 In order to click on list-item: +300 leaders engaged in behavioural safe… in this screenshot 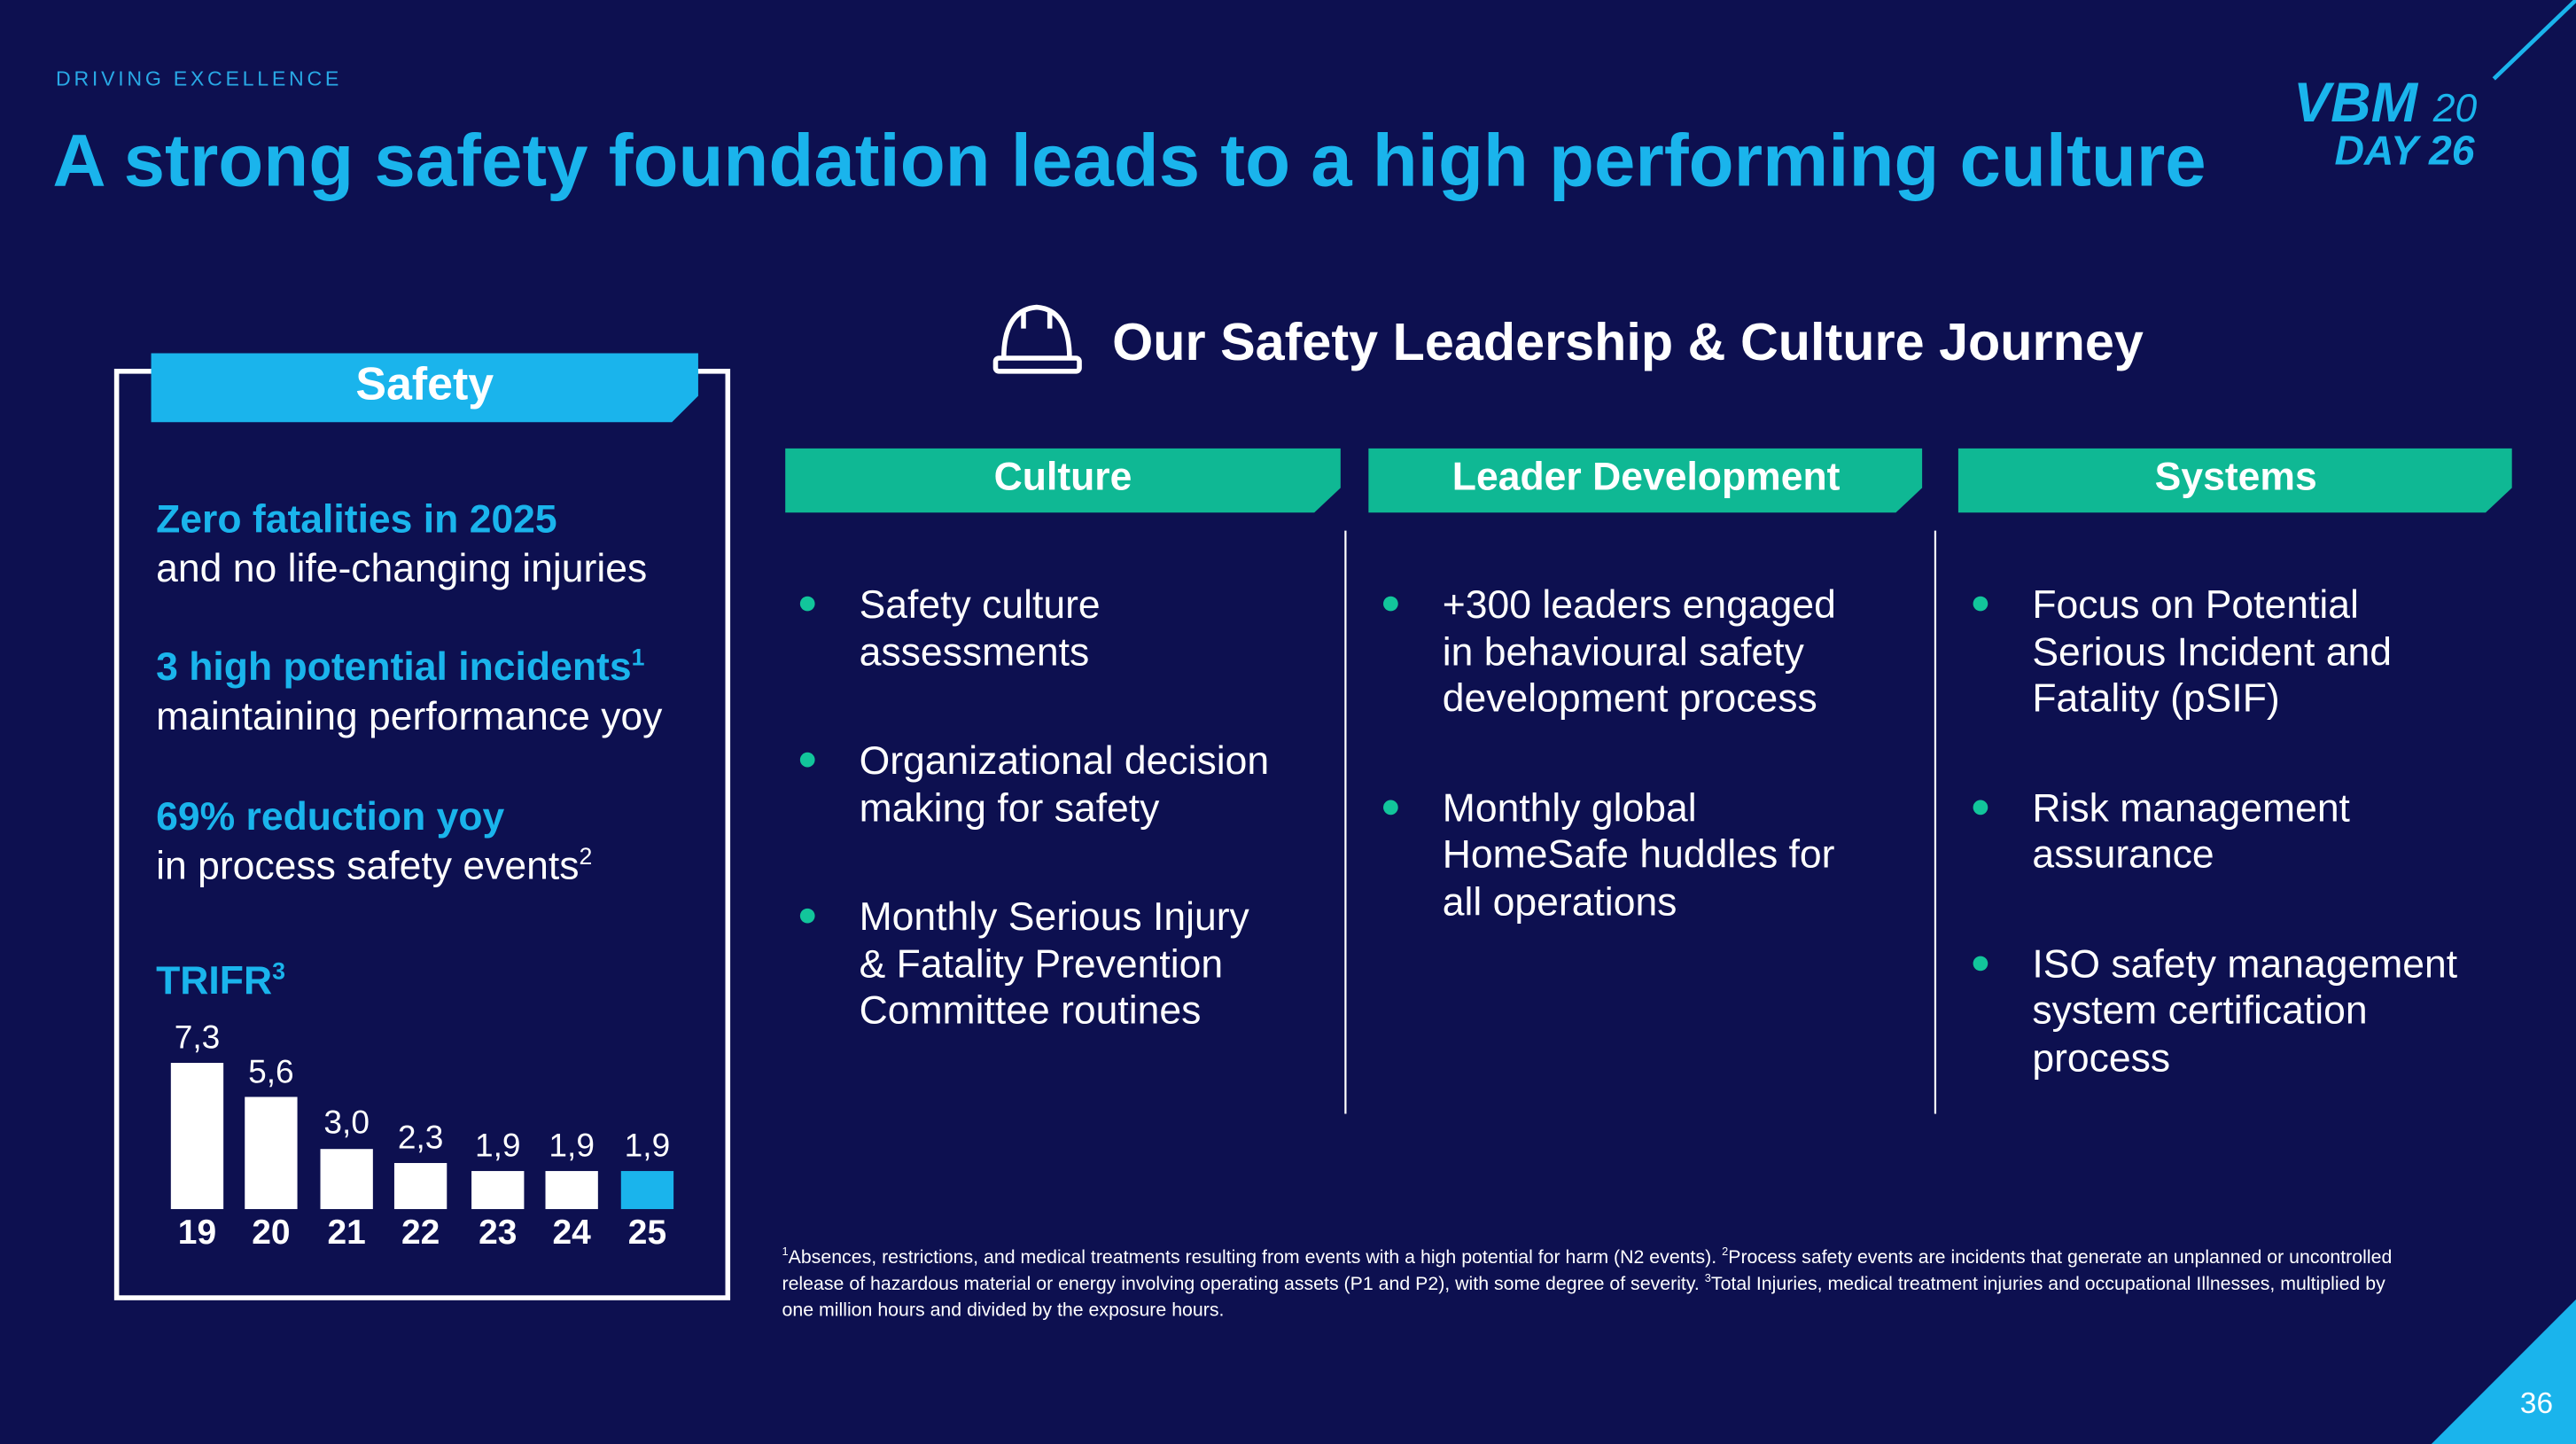, I will do `click(1627, 653)`.